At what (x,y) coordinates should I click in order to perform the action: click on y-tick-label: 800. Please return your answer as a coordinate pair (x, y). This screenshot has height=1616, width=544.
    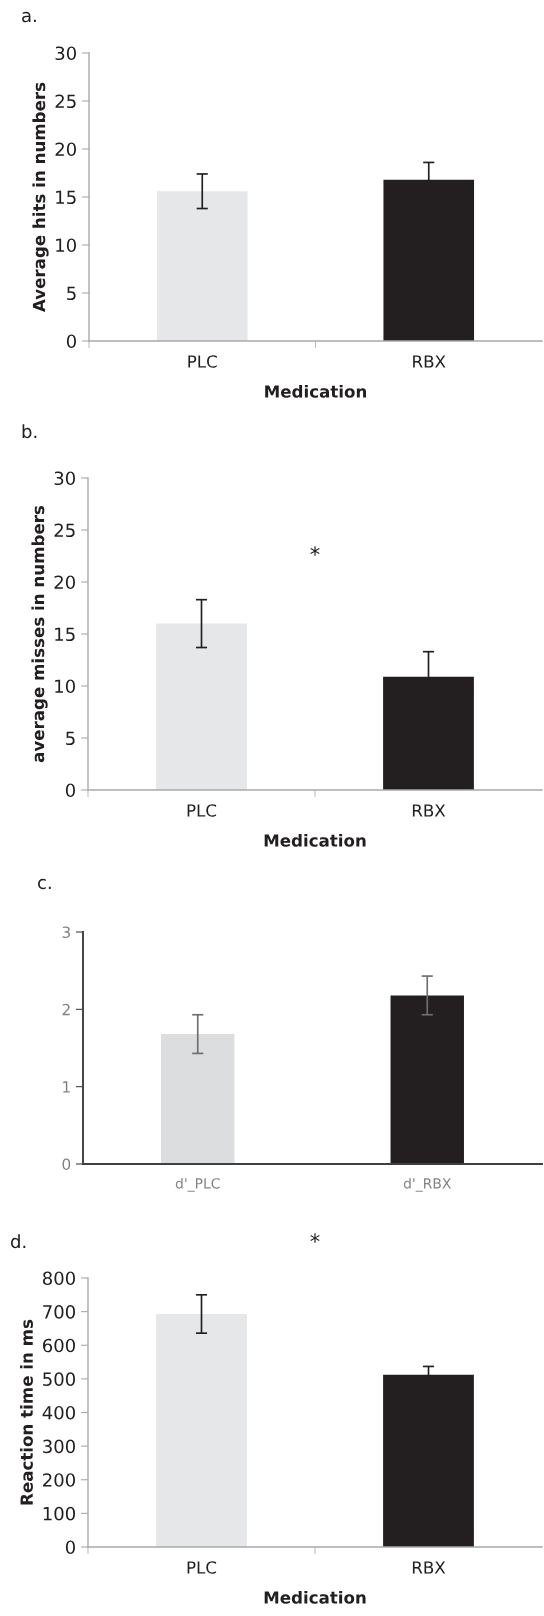
    Looking at the image, I should click on (58, 1278).